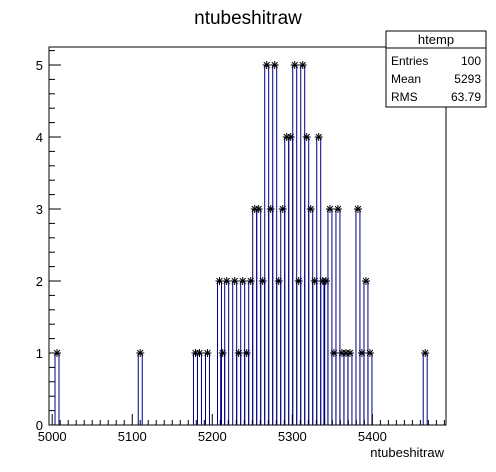 This screenshot has height=472, width=496. What do you see at coordinates (39, 65) in the screenshot?
I see `y-tick-label: 5` at bounding box center [39, 65].